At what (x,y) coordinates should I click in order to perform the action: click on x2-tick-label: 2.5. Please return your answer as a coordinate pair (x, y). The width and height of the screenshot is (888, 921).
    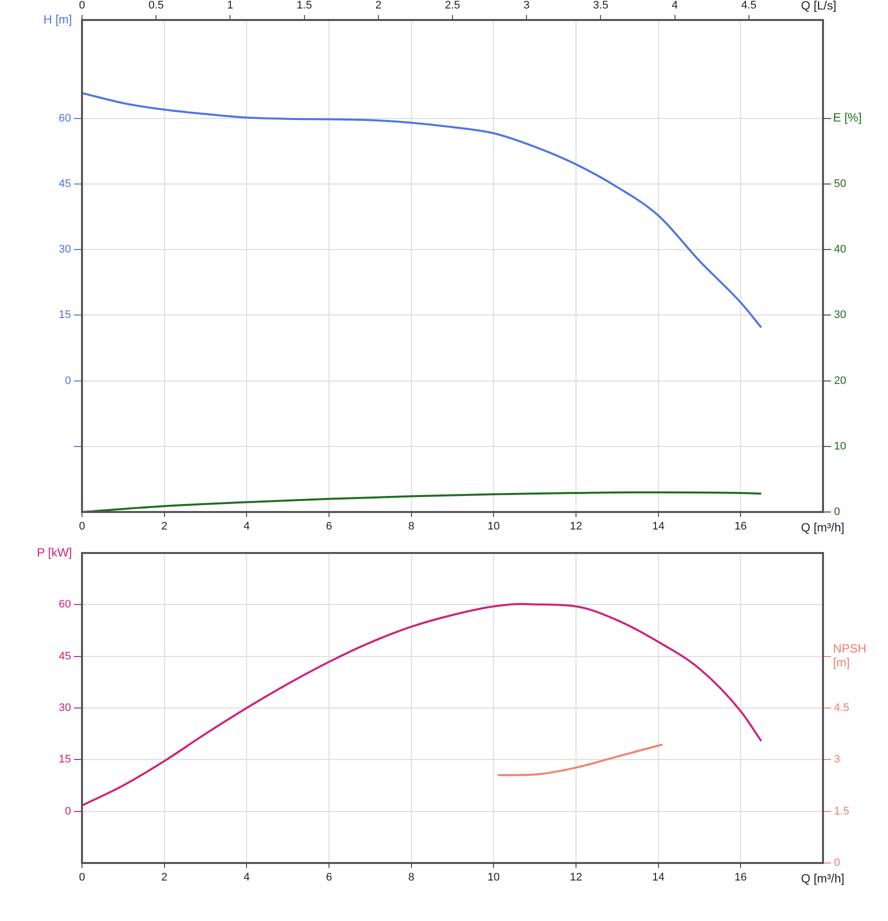
    Looking at the image, I should click on (452, 6).